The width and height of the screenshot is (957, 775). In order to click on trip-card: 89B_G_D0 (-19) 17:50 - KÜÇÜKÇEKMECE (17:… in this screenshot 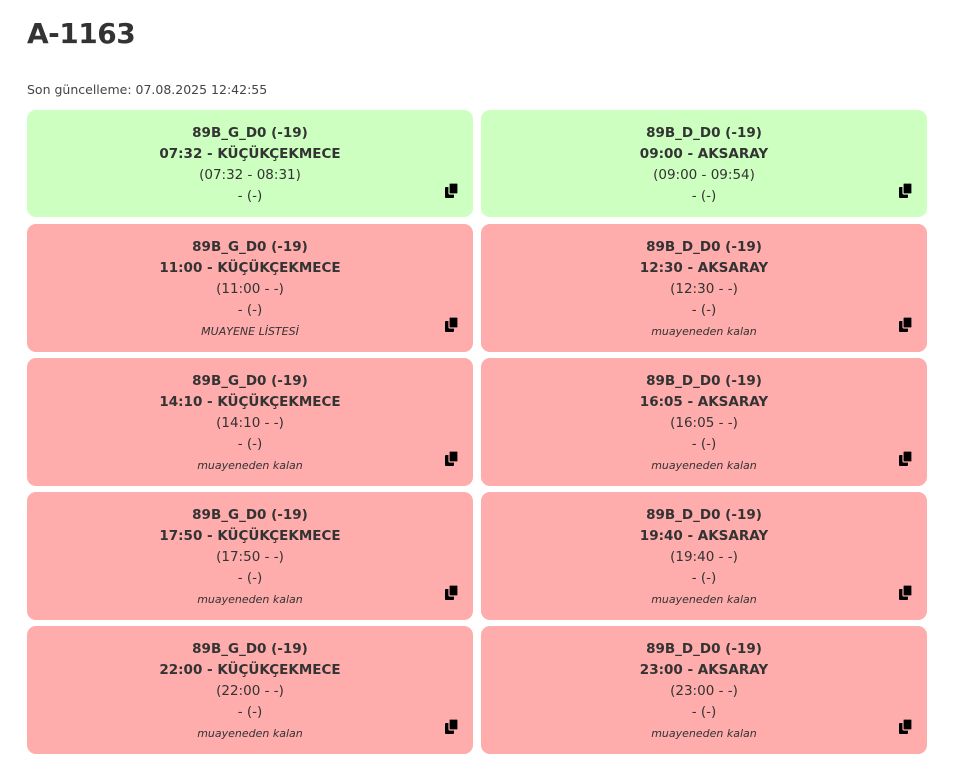, I will do `click(250, 556)`.